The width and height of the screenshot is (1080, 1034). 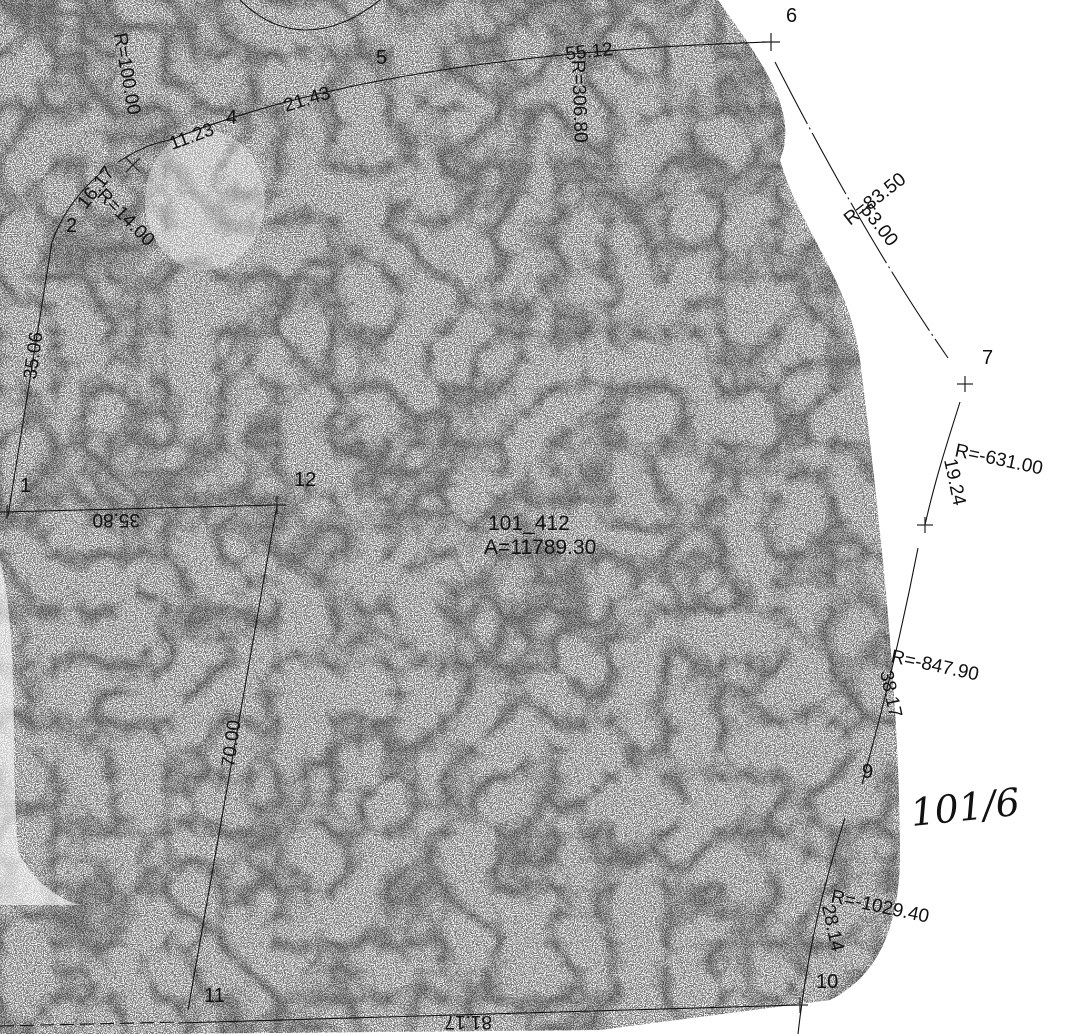 I want to click on dim-35-80: 35.80, so click(x=116, y=519).